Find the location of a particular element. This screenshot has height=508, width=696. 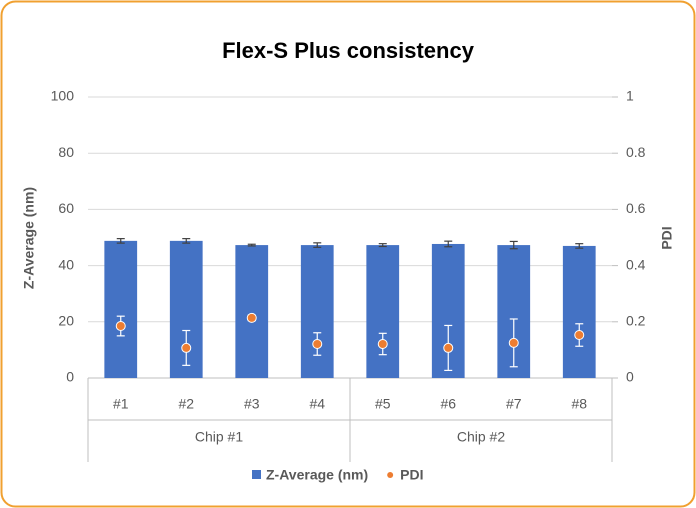

legend-label: Z-Average (nm) is located at coordinates (317, 475).